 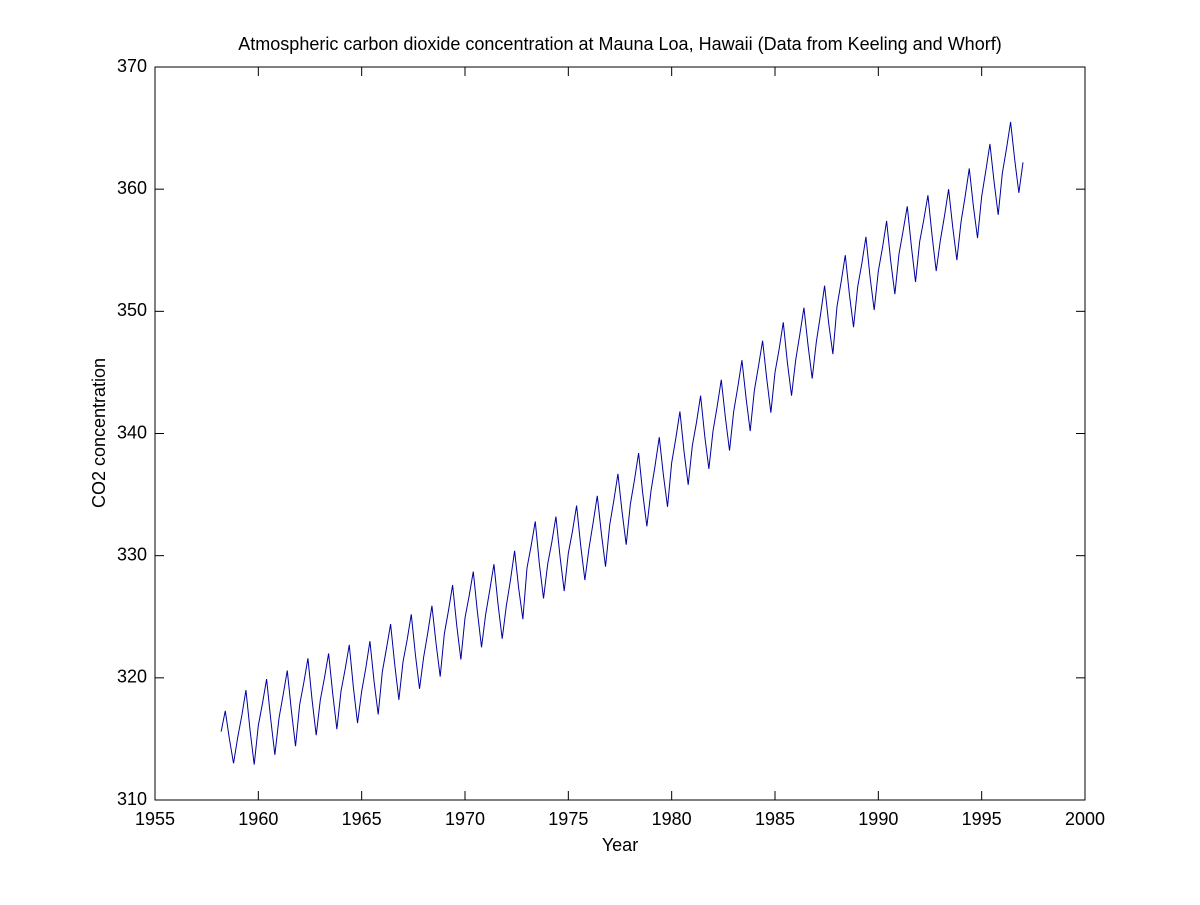 I want to click on y-tick-label: 320, so click(x=132, y=677).